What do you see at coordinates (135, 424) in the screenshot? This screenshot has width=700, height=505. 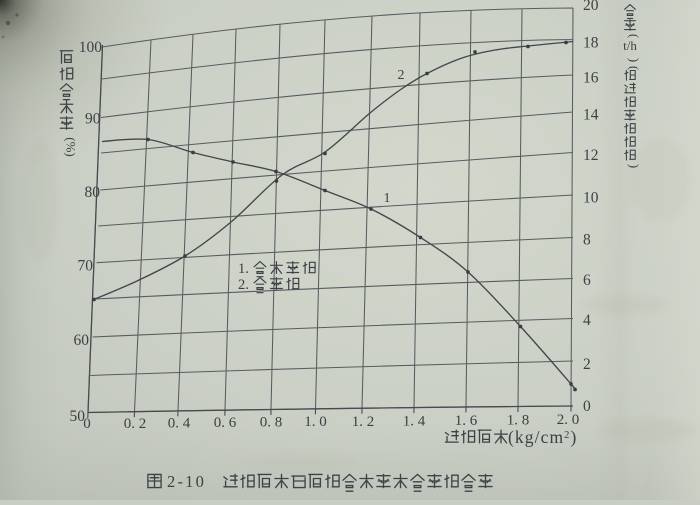 I see `svg-text: 0. 2` at bounding box center [135, 424].